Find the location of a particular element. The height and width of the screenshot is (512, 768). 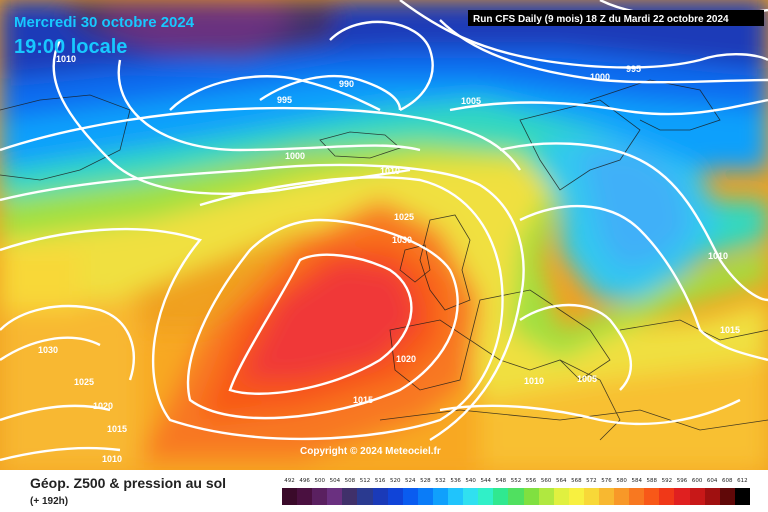

legend-label: 592 is located at coordinates (667, 481).